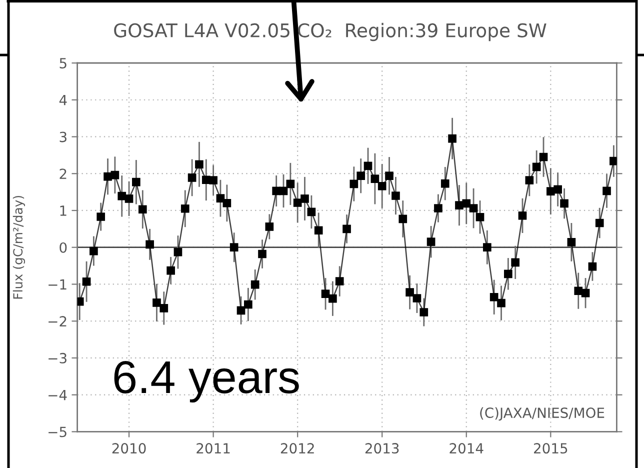  I want to click on y-tick-label: −5, so click(57, 432).